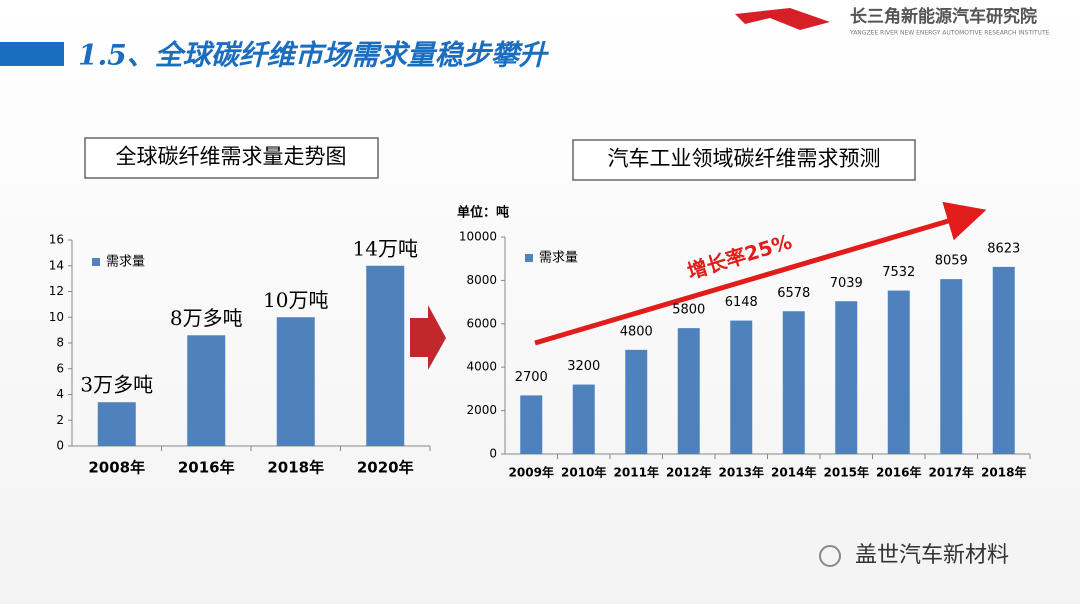 The height and width of the screenshot is (604, 1080). Describe the element at coordinates (478, 237) in the screenshot. I see `y-tick-label: 10000` at that location.